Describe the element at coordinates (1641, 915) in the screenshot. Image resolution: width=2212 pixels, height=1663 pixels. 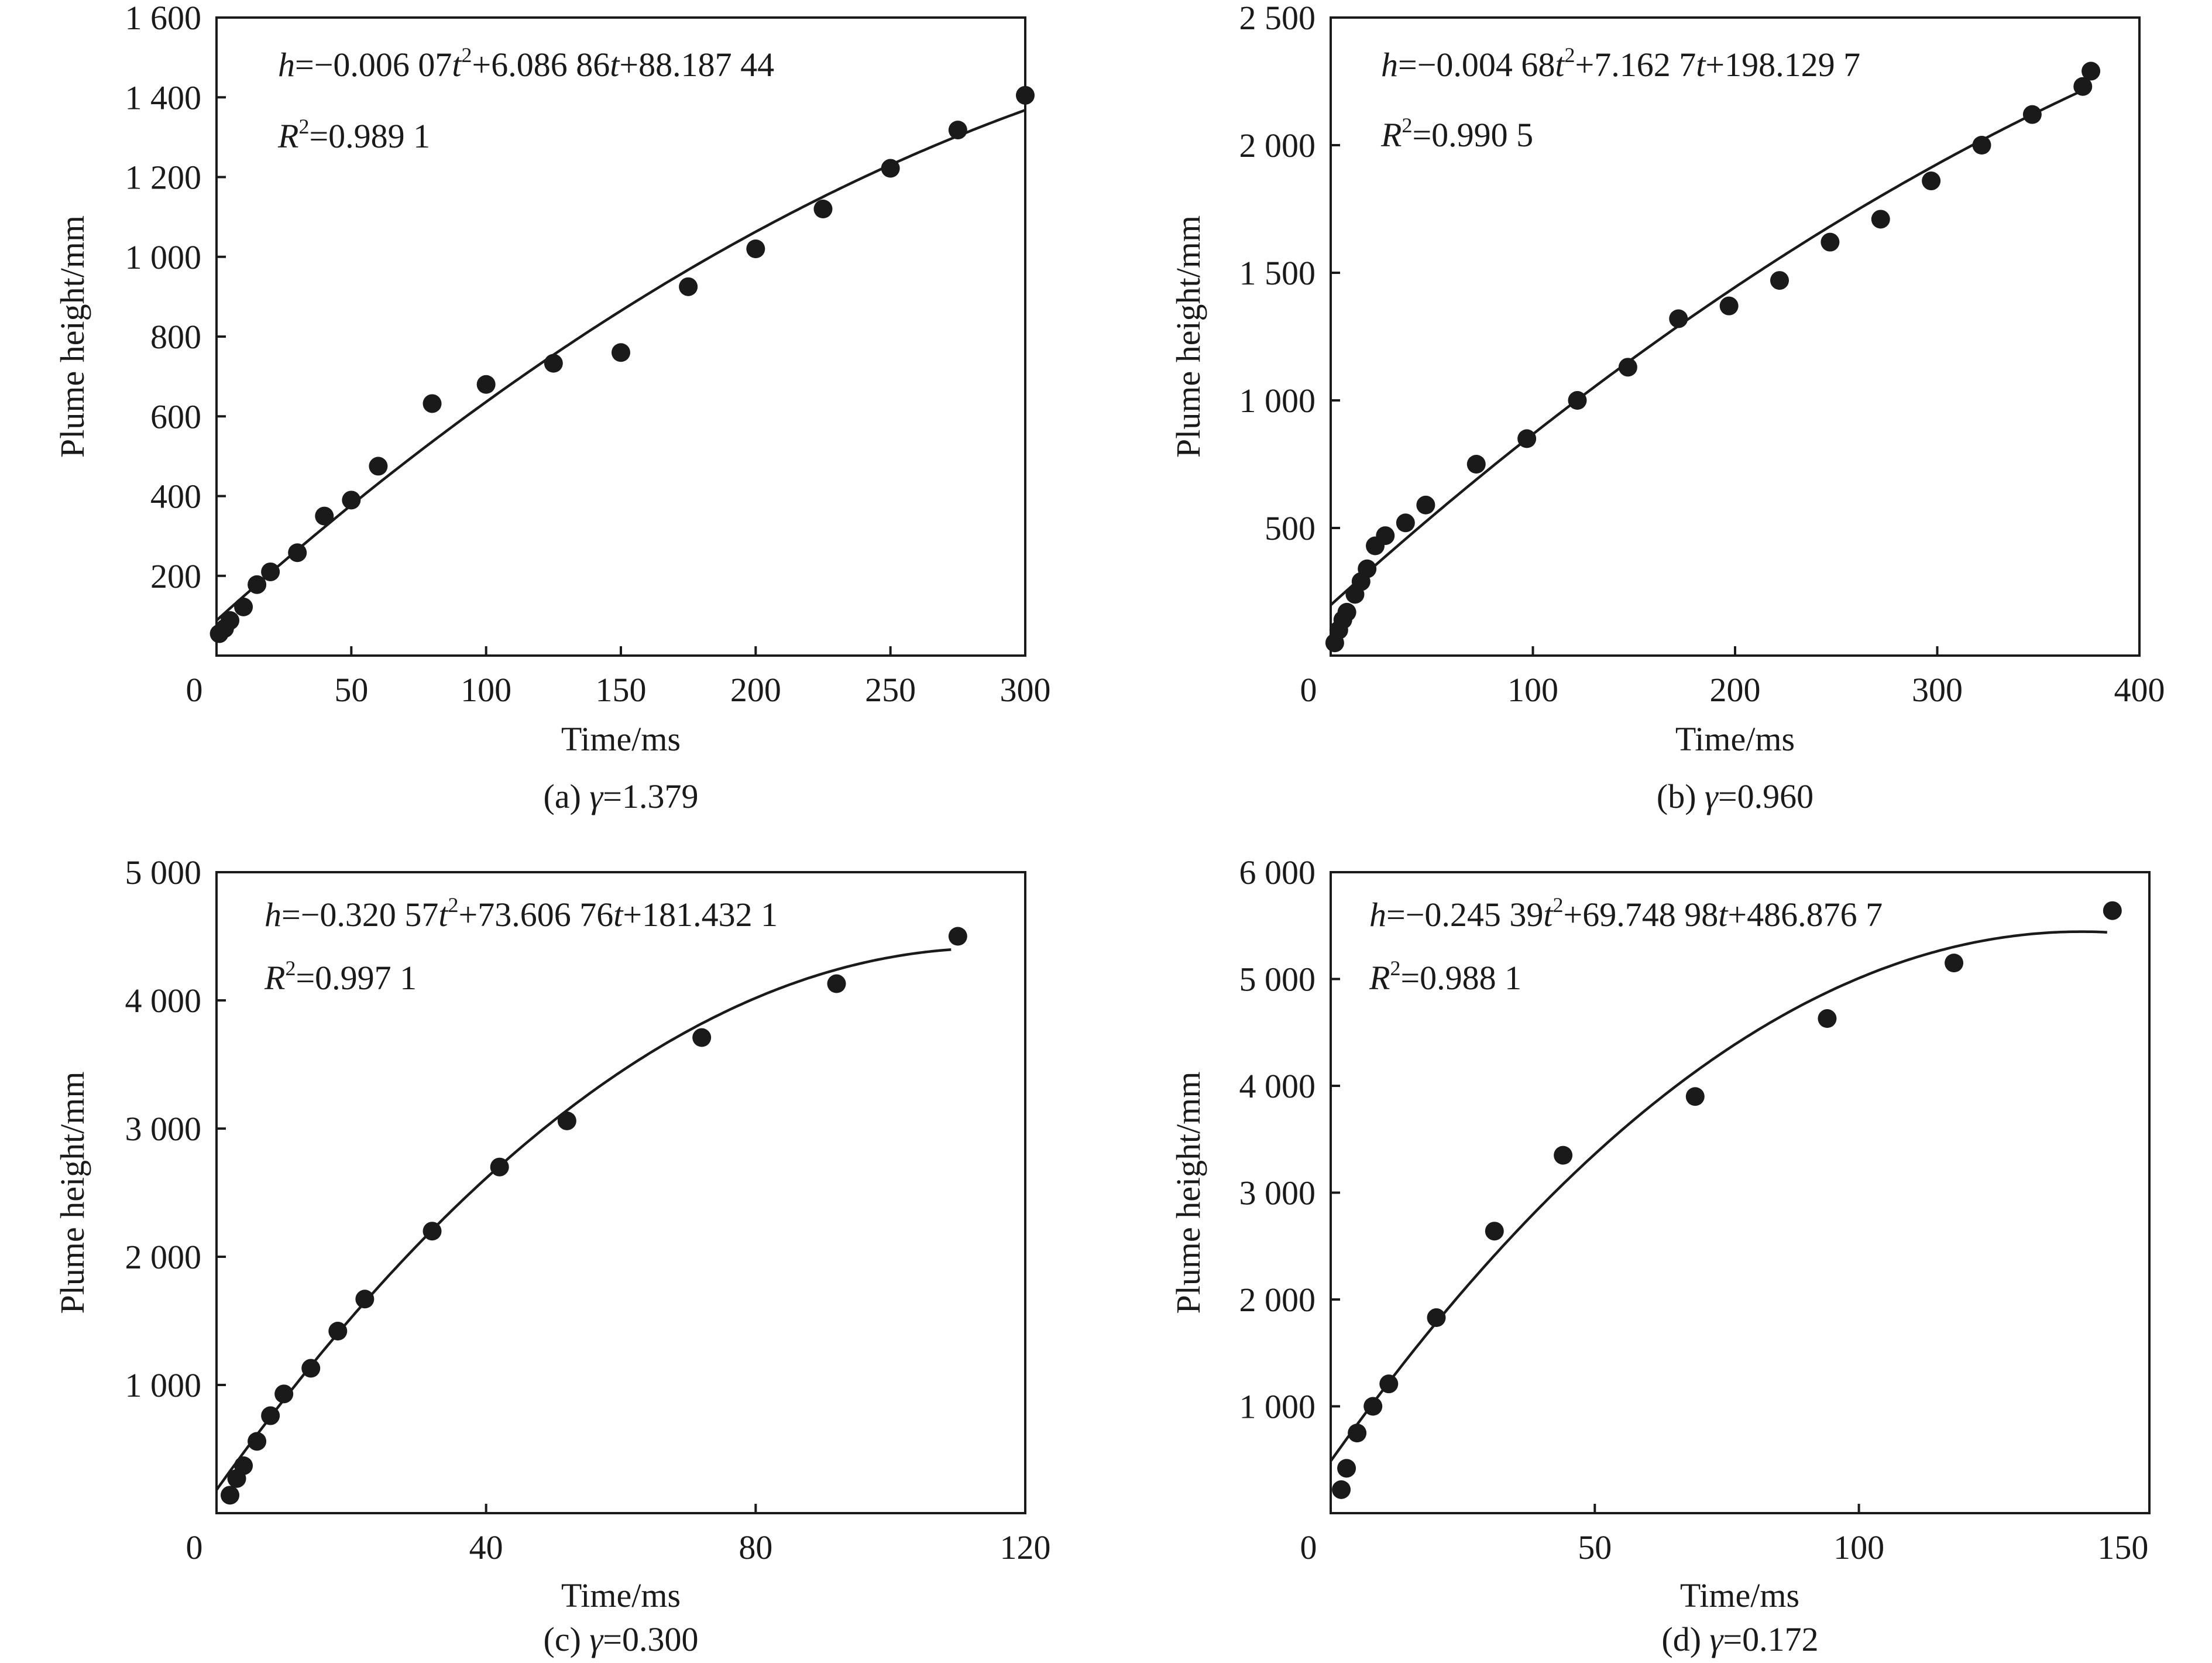
I see `eq-coef-b: +69.748 98` at that location.